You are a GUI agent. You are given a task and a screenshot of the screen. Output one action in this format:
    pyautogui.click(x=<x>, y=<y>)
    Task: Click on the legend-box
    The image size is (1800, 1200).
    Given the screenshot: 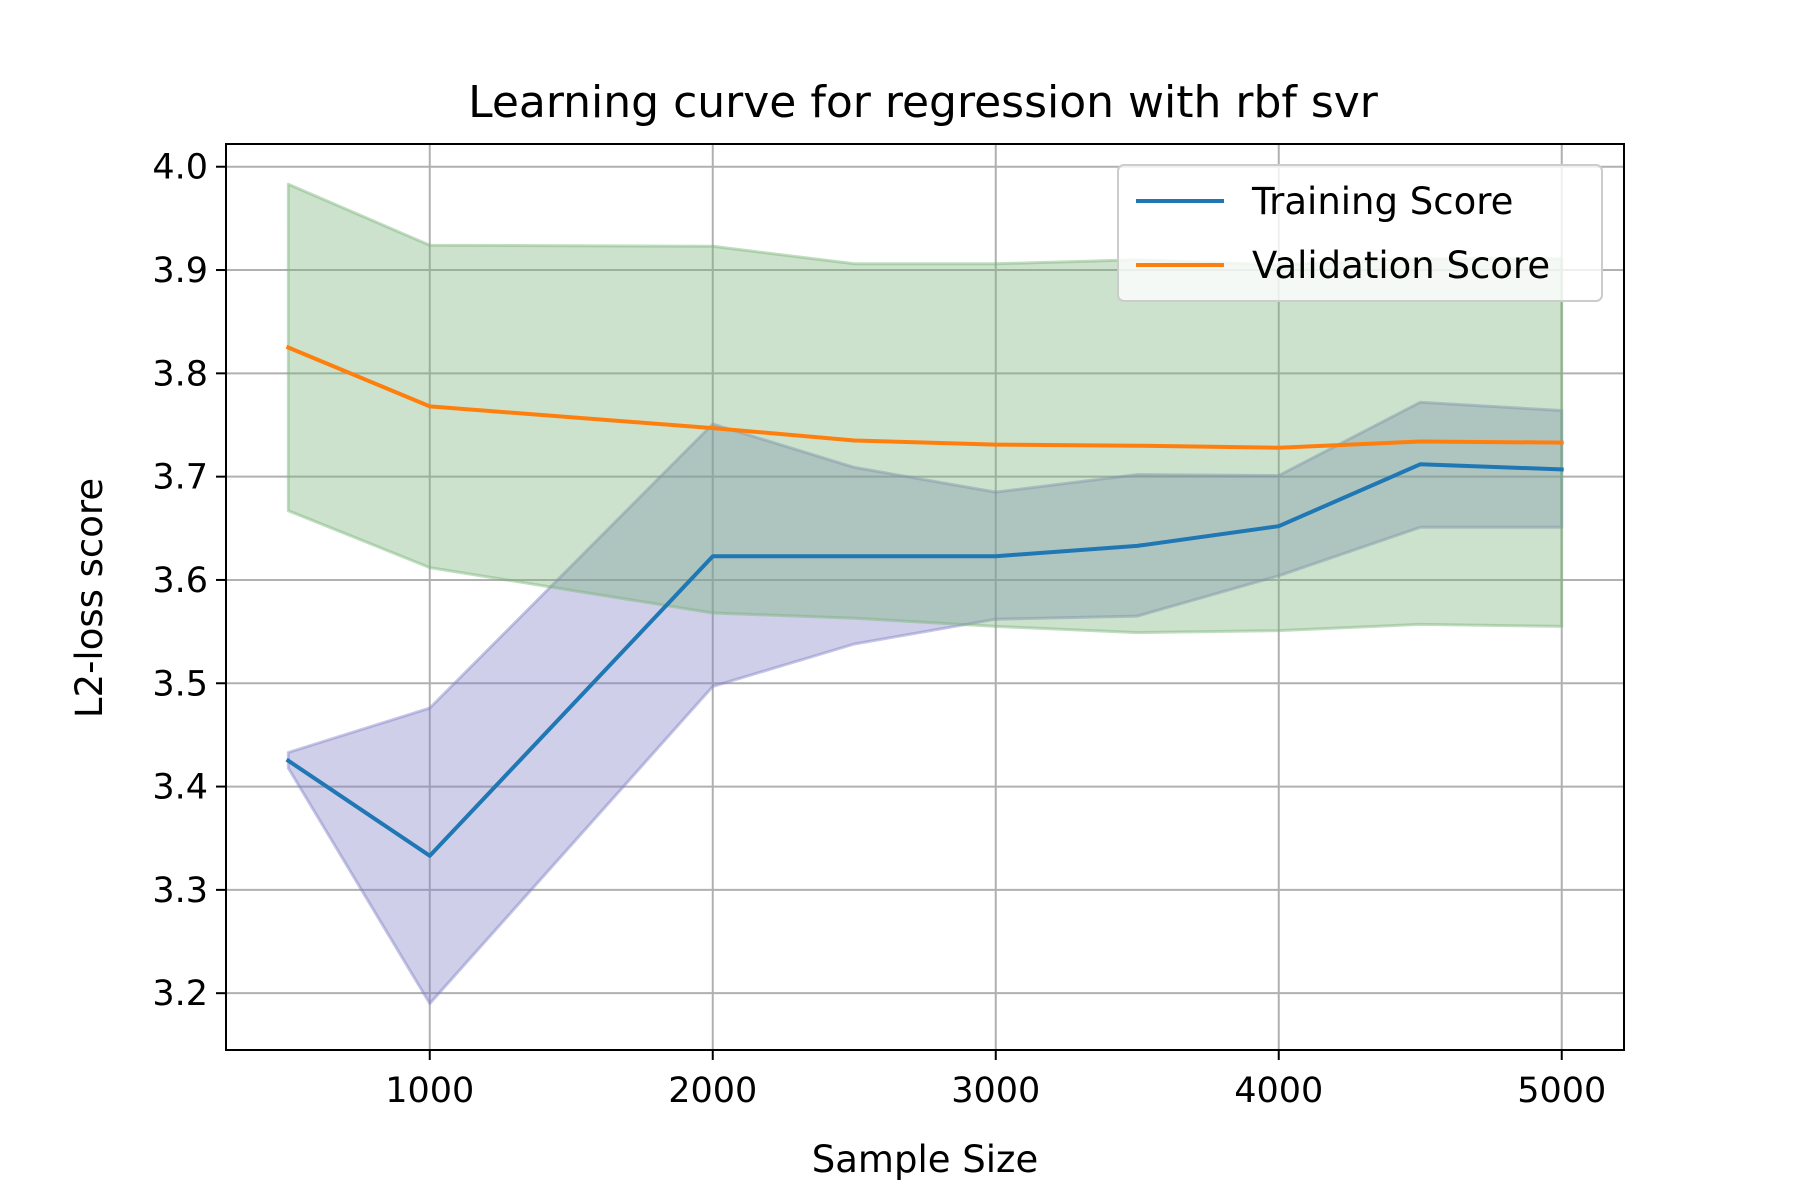 What is the action you would take?
    pyautogui.click(x=1360, y=233)
    